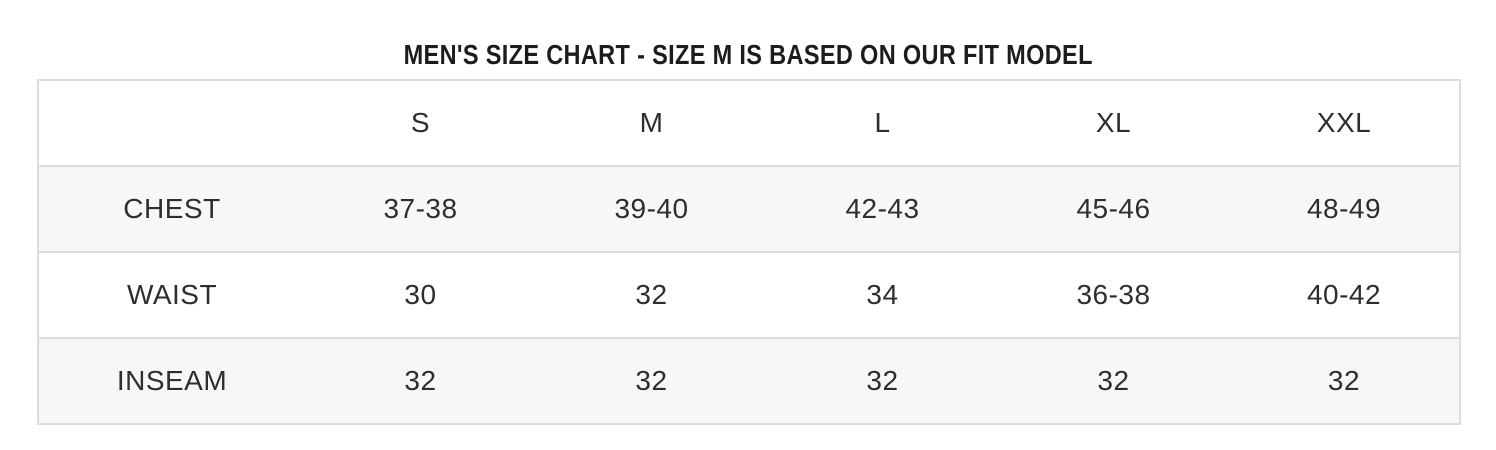 The width and height of the screenshot is (1496, 450). What do you see at coordinates (651, 209) in the screenshot?
I see `cell-chest-m: 39-40` at bounding box center [651, 209].